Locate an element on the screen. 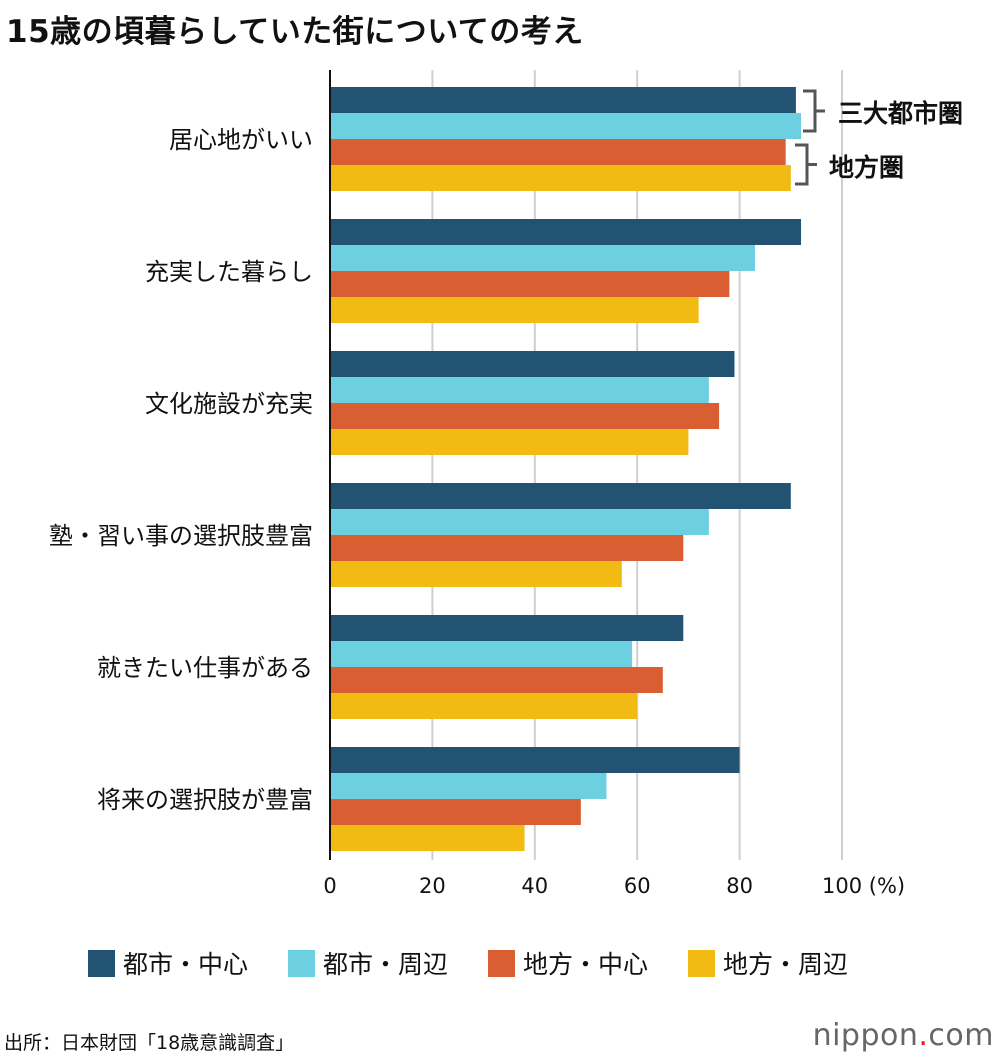 The width and height of the screenshot is (1000, 1064). logo-suffix: com is located at coordinates (961, 1035).